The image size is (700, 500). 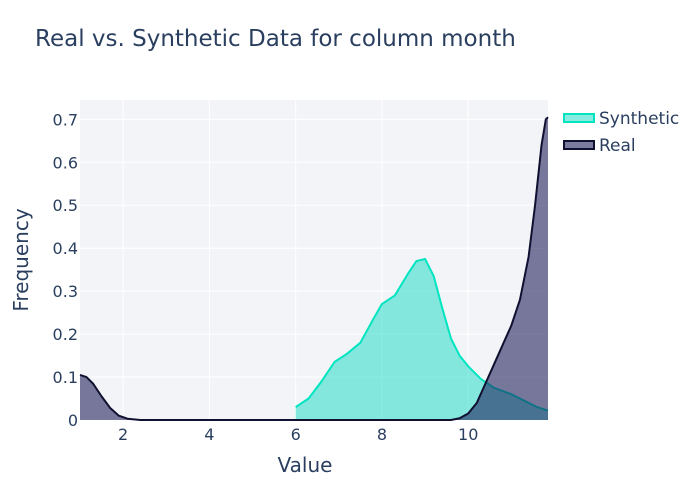 What do you see at coordinates (421, 339) in the screenshot?
I see `series-synthetic-area` at bounding box center [421, 339].